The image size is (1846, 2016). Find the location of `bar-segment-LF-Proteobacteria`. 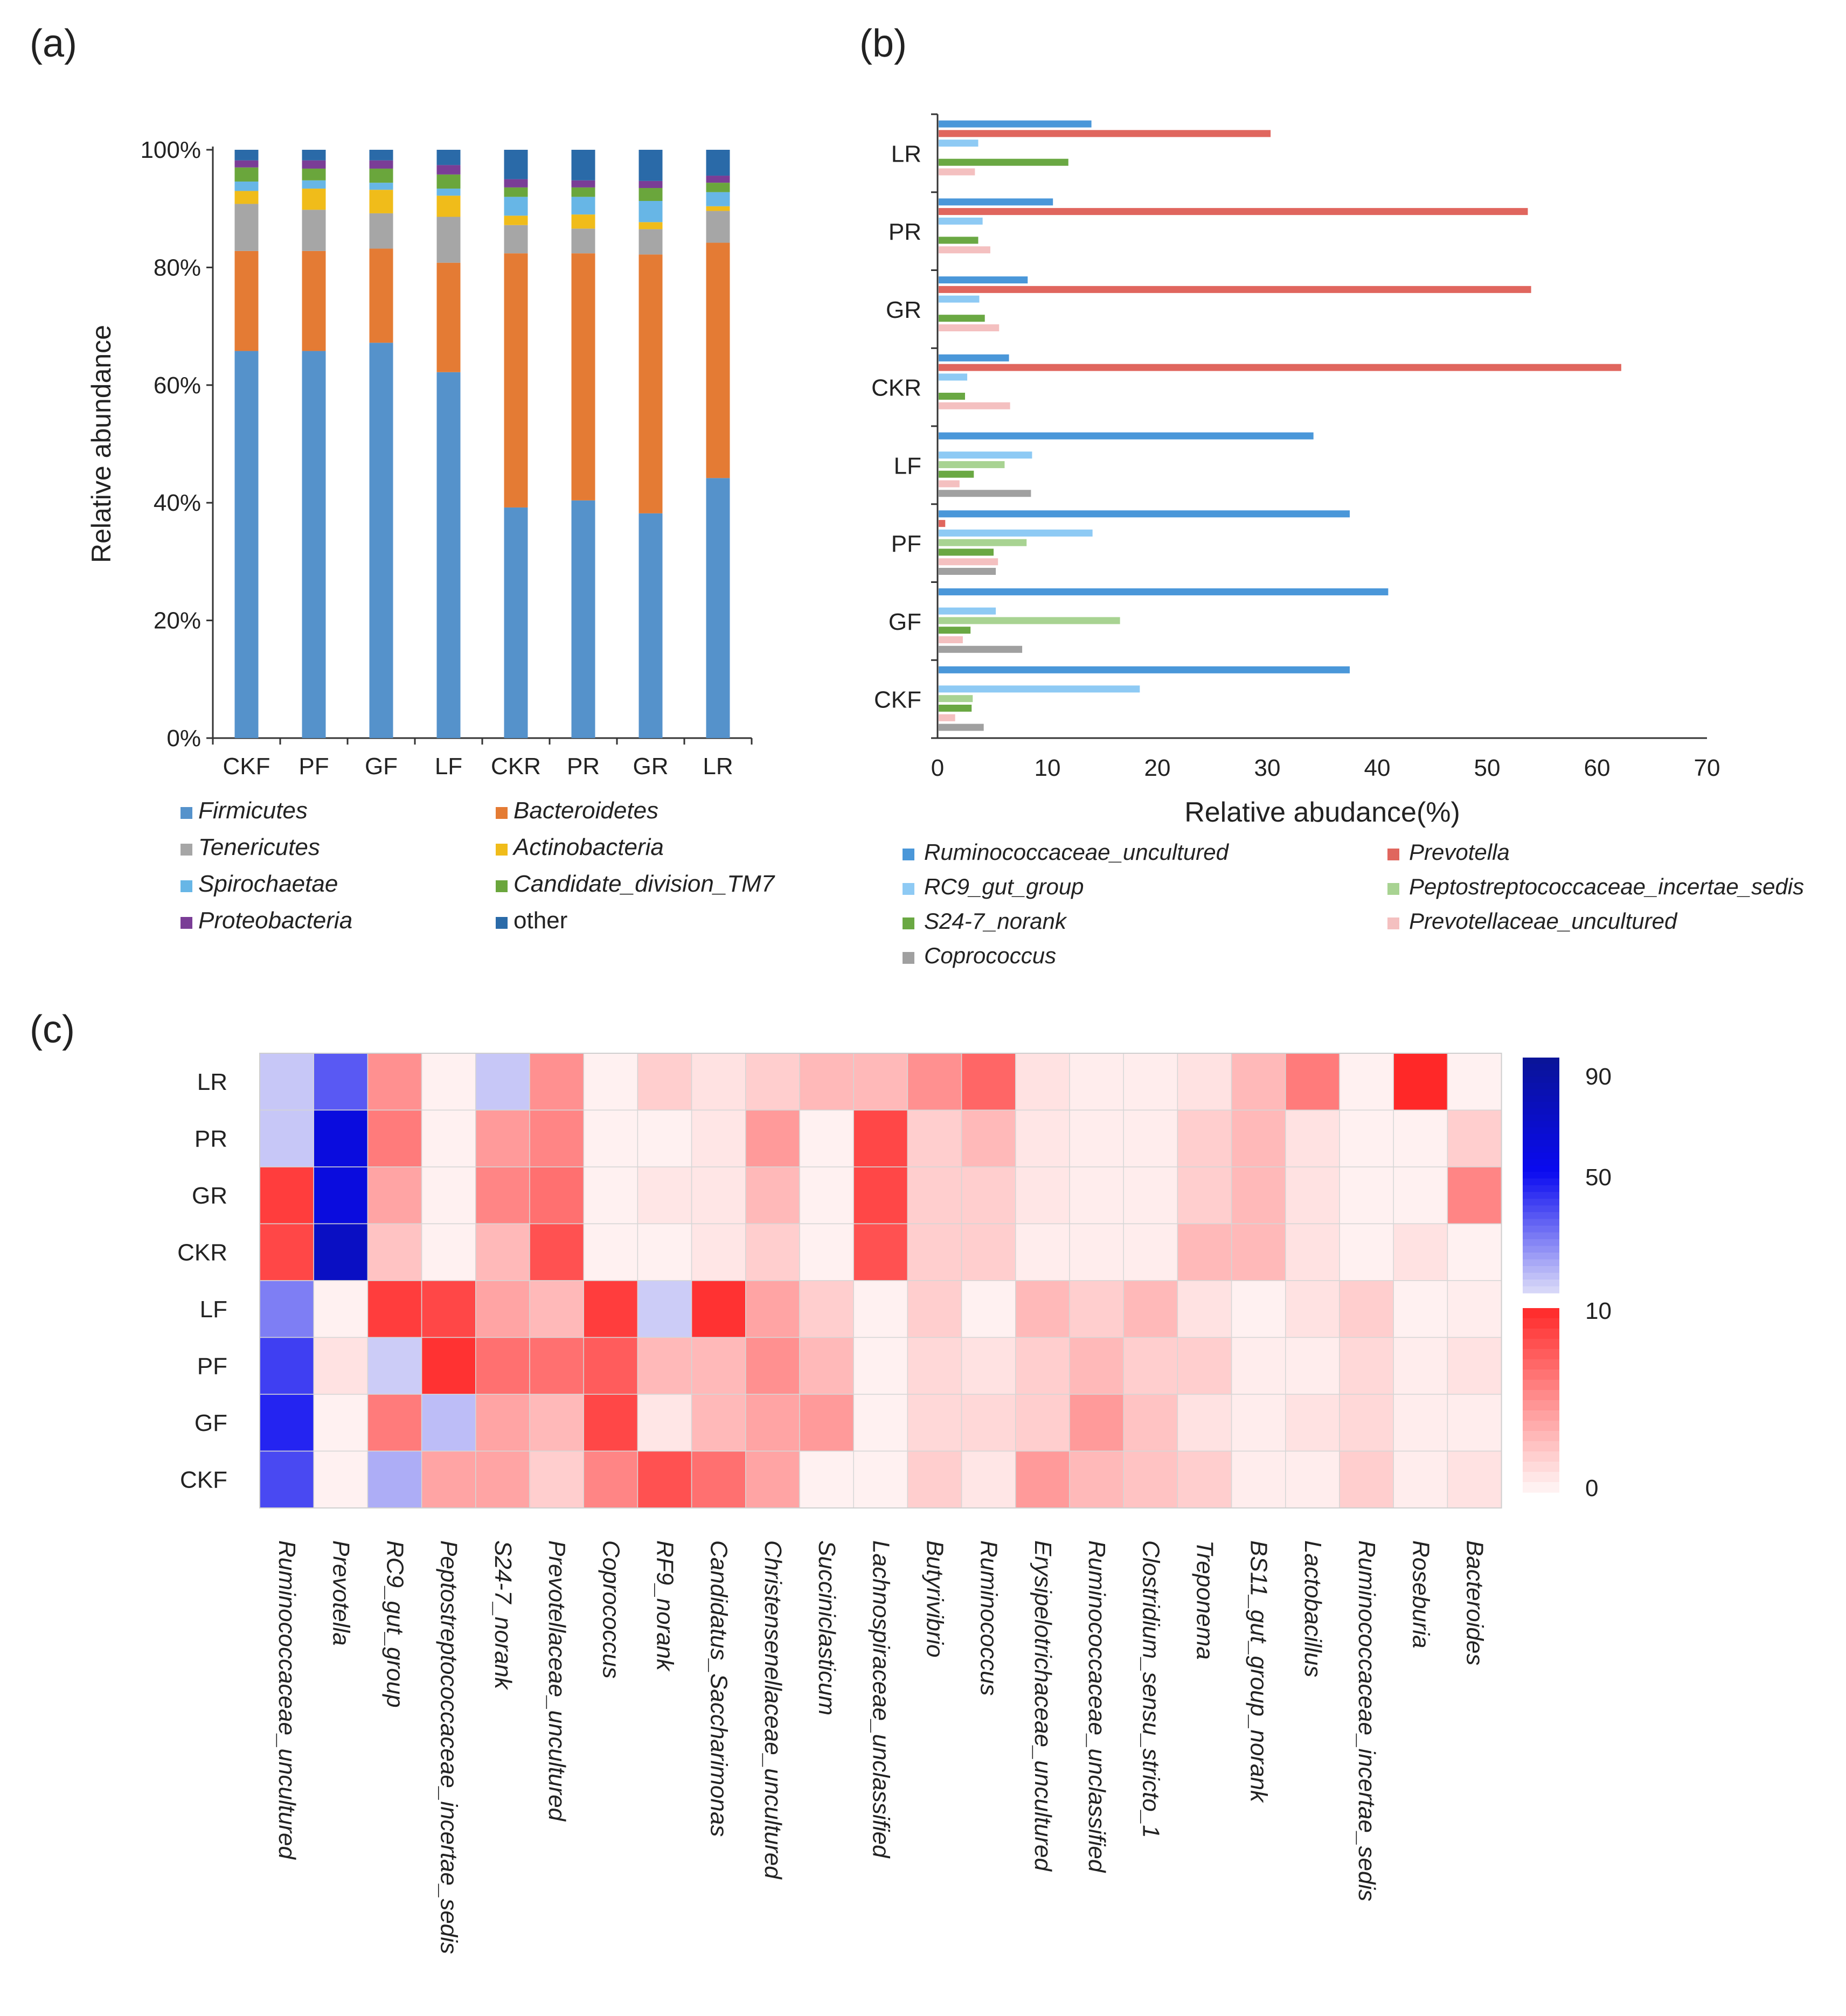

bar-segment-LF-Proteobacteria is located at coordinates (449, 170).